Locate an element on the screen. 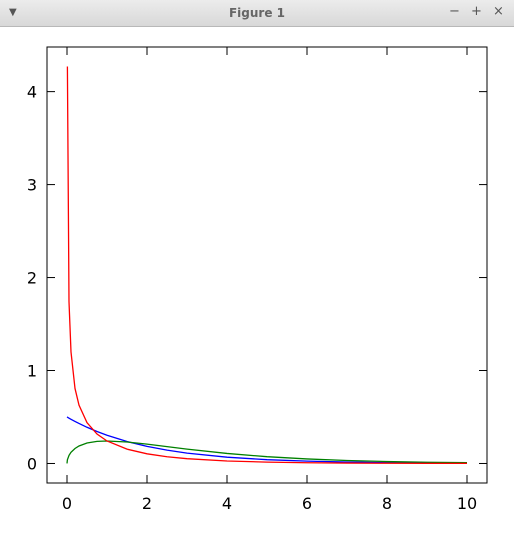 This screenshot has width=514, height=537. close-button: × is located at coordinates (498, 11).